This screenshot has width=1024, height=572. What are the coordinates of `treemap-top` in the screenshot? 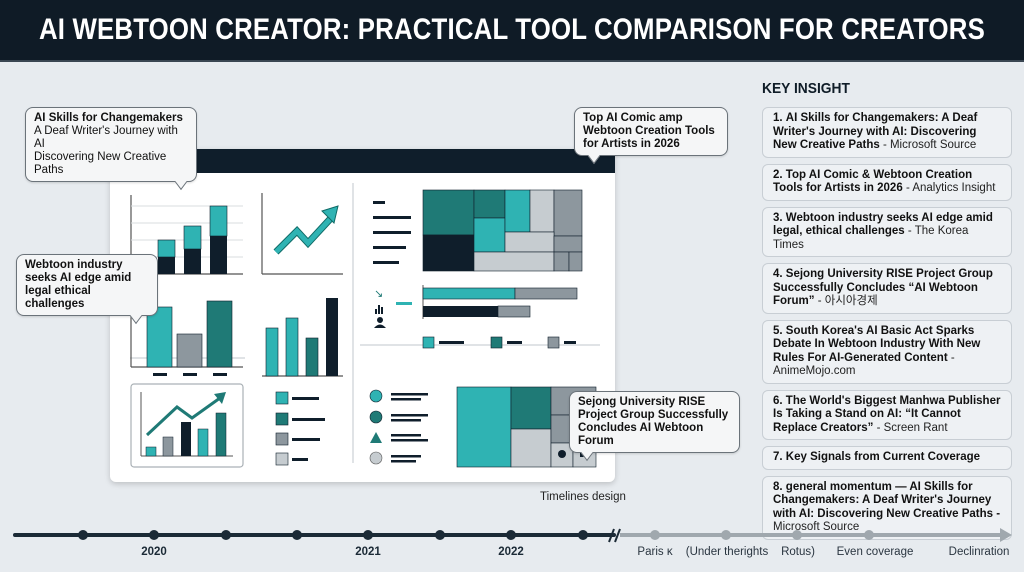 It's located at (502, 230).